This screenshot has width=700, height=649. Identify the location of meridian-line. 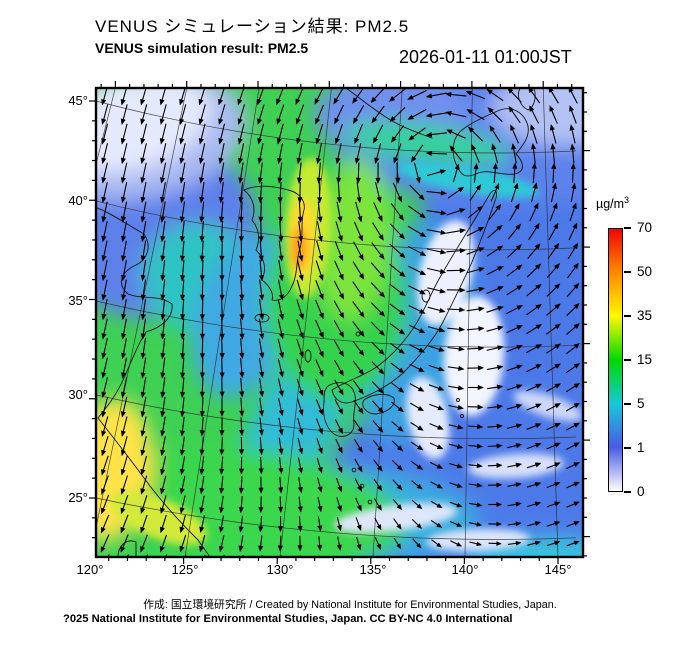
(142, 309).